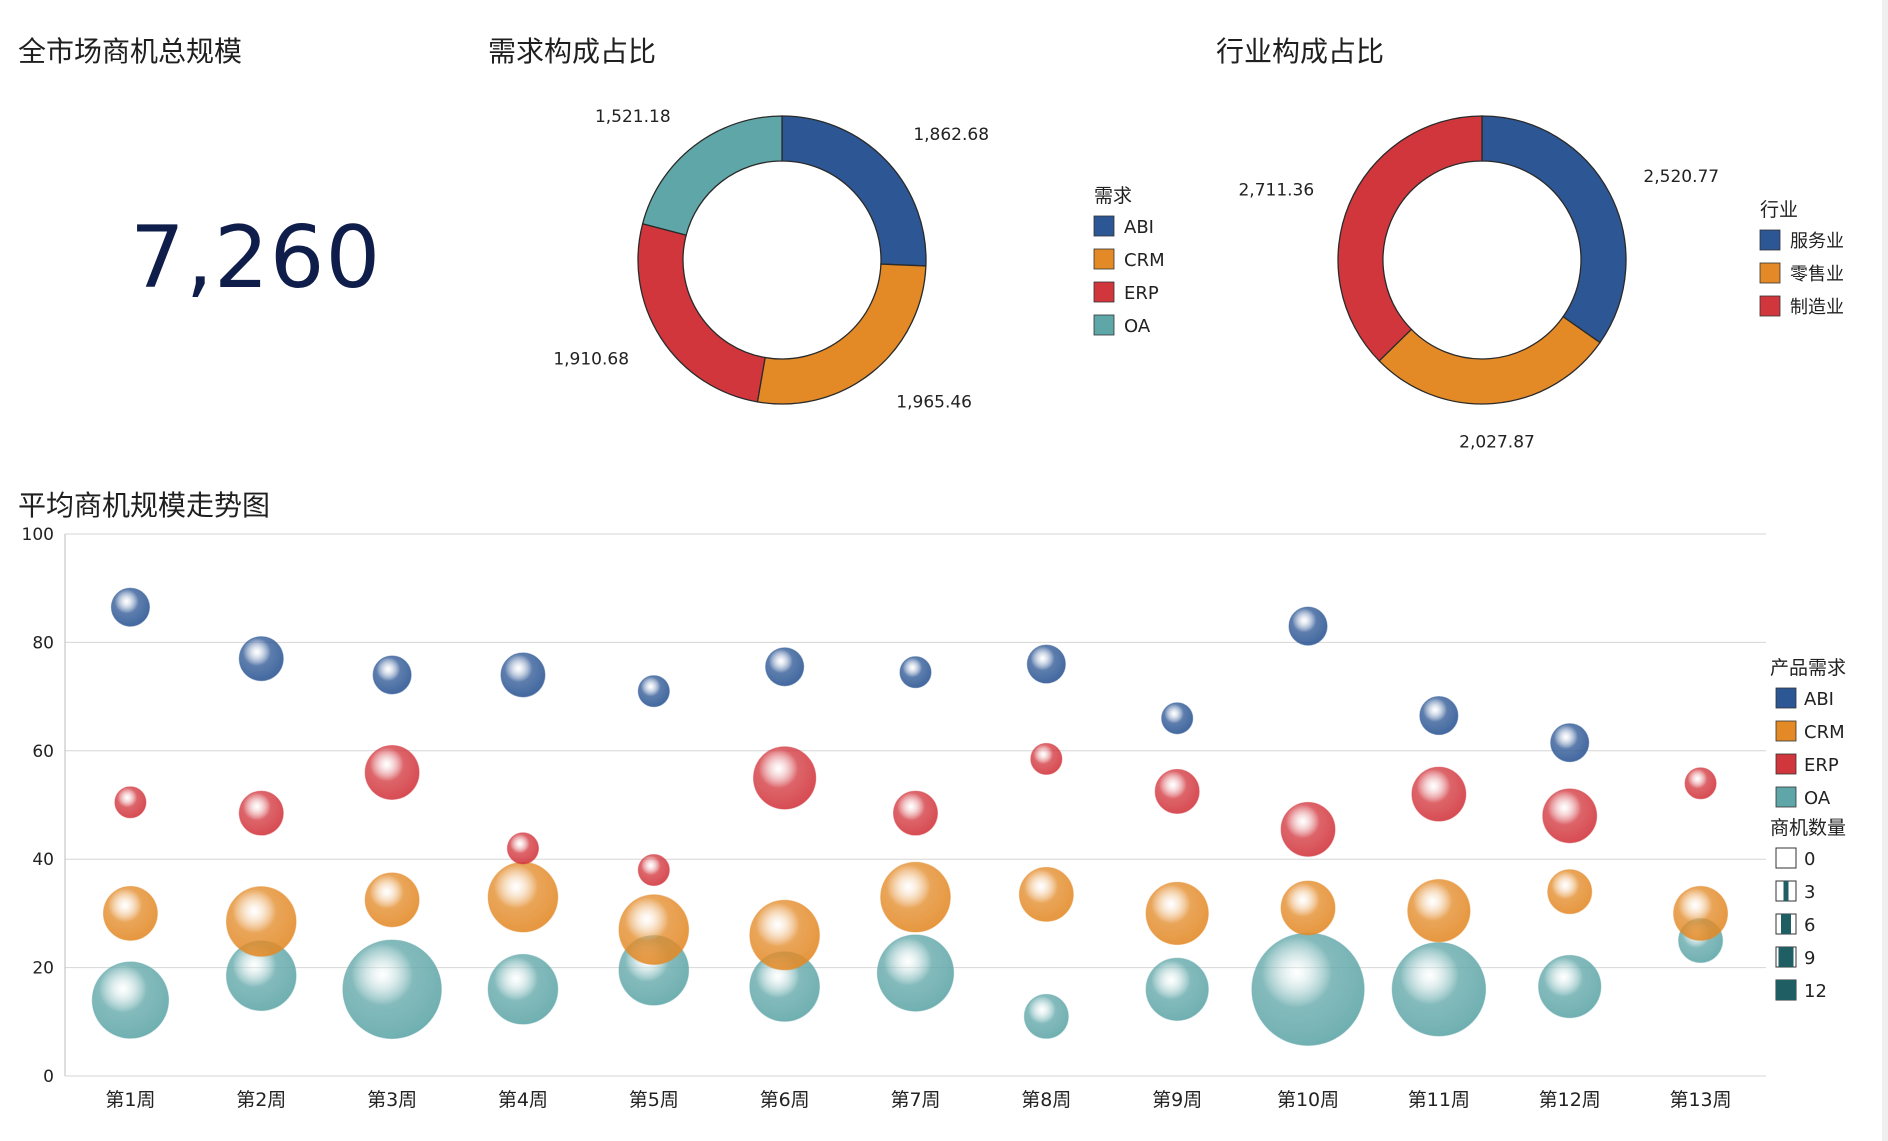 The image size is (1888, 1141). What do you see at coordinates (712, 175) in the screenshot?
I see `donut-slice-OA` at bounding box center [712, 175].